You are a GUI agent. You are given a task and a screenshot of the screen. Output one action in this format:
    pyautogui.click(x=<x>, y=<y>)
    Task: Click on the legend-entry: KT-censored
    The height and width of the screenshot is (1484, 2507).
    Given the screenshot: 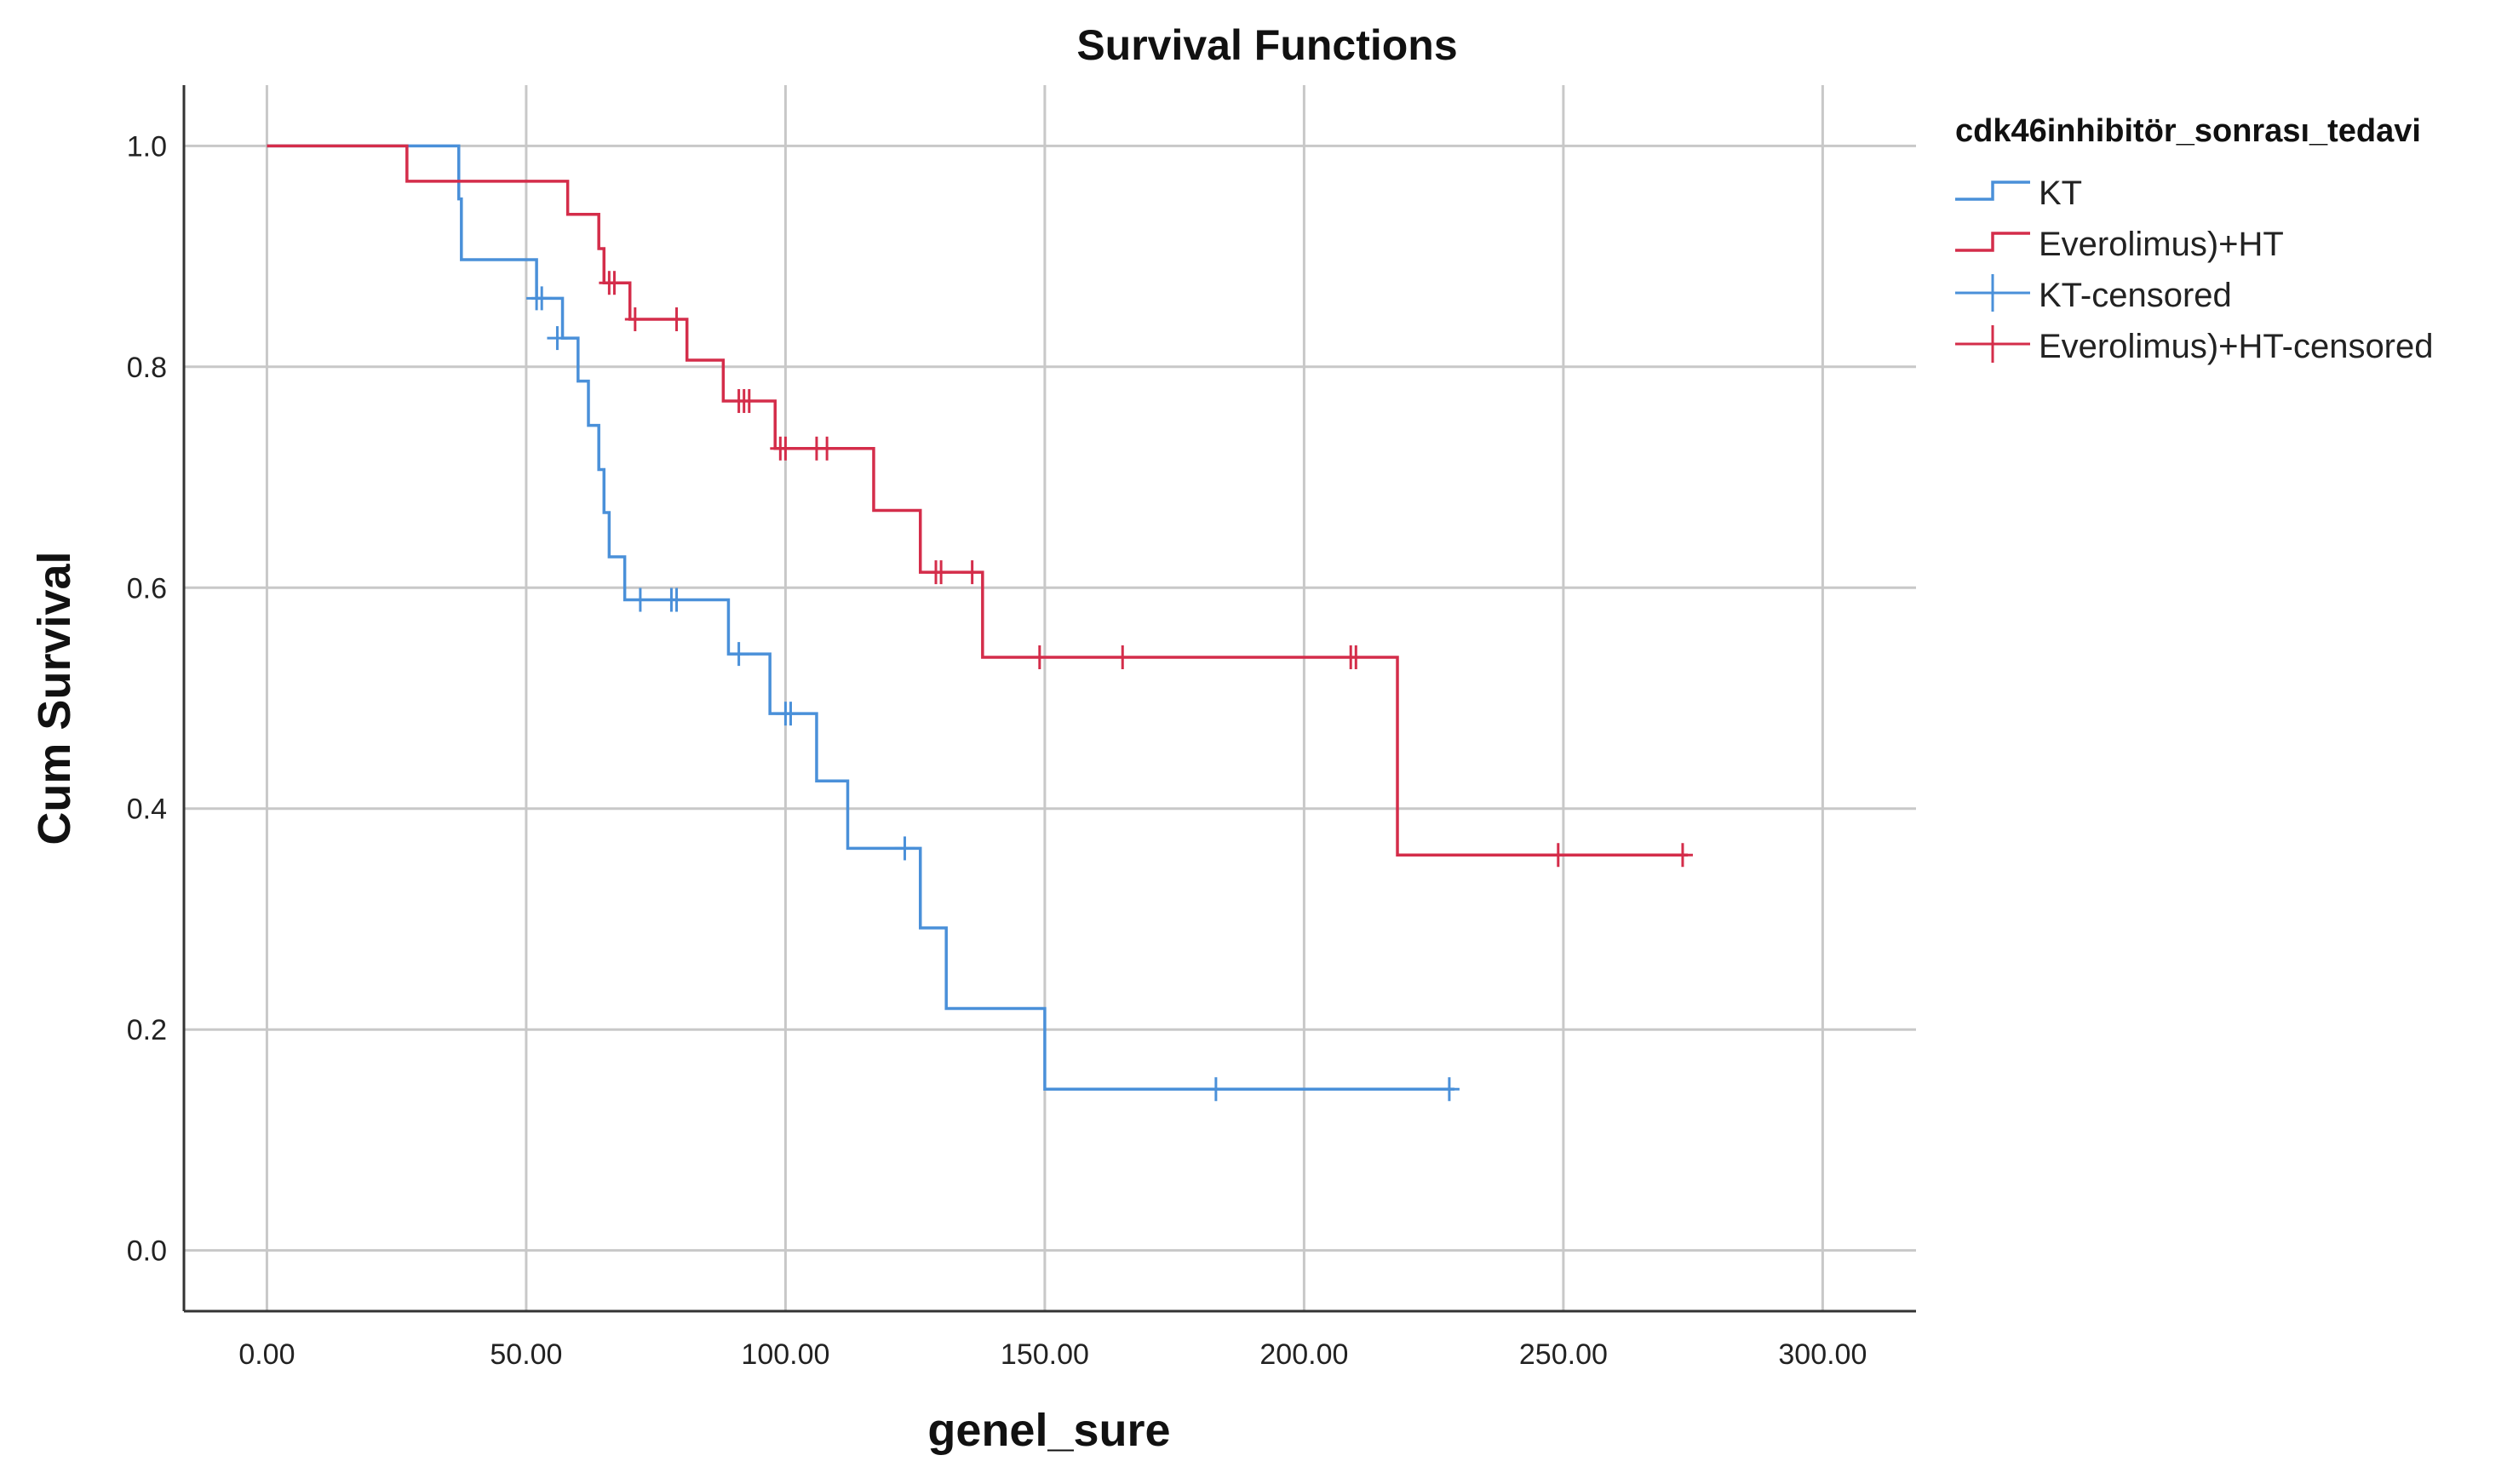 What is the action you would take?
    pyautogui.click(x=2093, y=294)
    